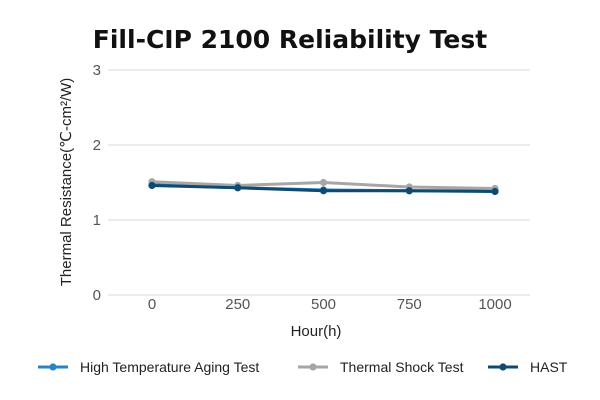 The height and width of the screenshot is (400, 600). I want to click on chart-title: Fill-CIP 2100 Reliability Test, so click(290, 39).